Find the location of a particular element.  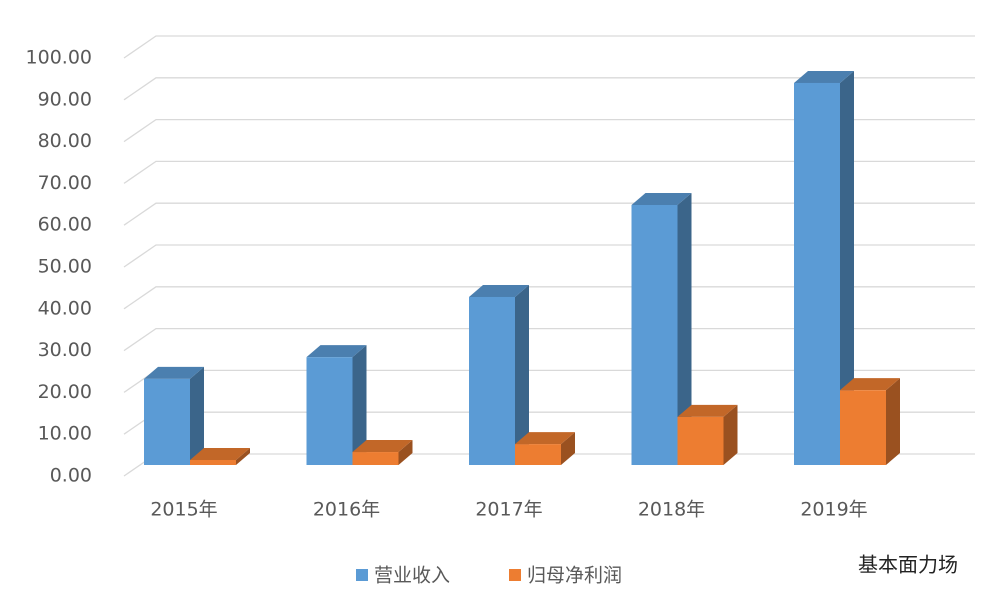

legend-label: 归母净利润 is located at coordinates (574, 576).